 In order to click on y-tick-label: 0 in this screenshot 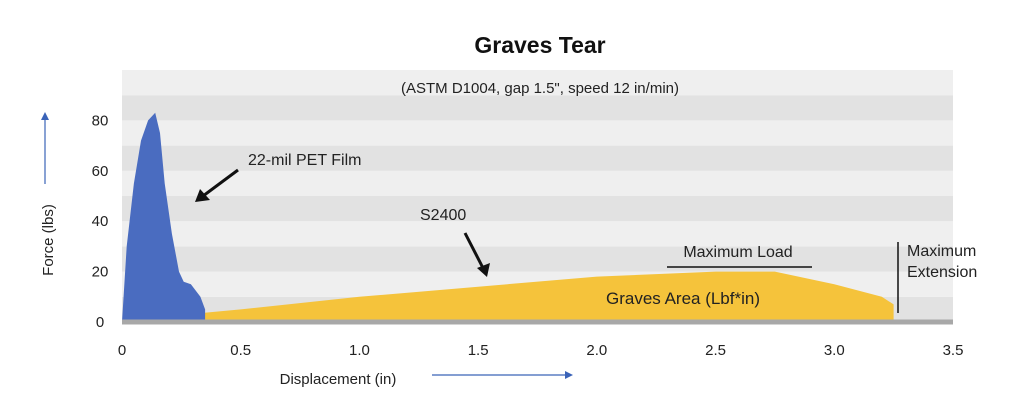, I will do `click(100, 322)`.